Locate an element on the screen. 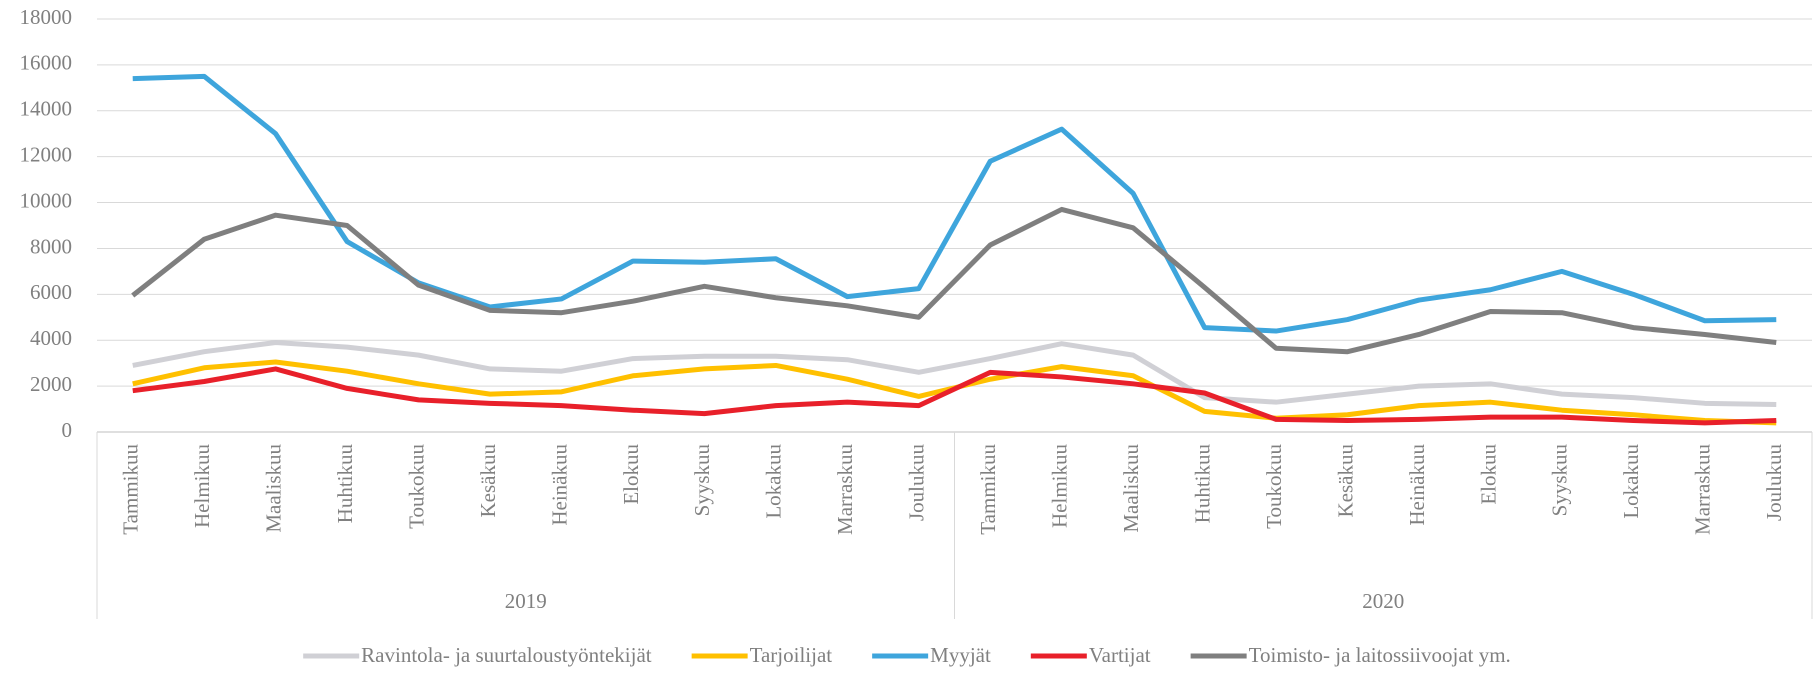 The width and height of the screenshot is (1814, 677). y-tick-label: 2000 is located at coordinates (51, 384).